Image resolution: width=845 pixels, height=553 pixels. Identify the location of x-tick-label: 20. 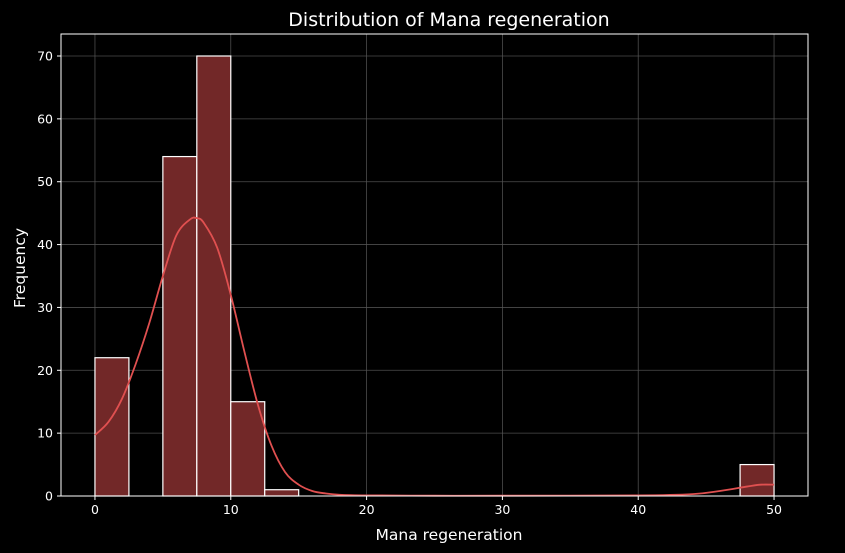
(367, 509).